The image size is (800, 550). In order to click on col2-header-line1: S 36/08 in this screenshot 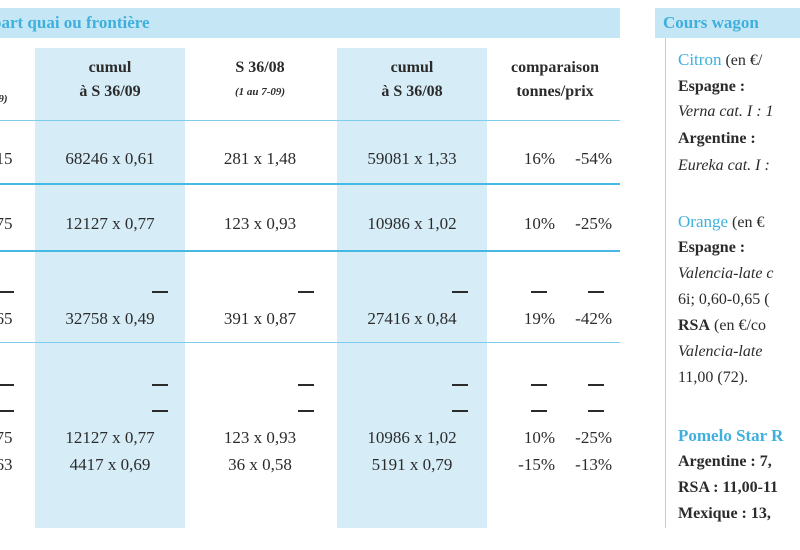, I will do `click(260, 67)`.